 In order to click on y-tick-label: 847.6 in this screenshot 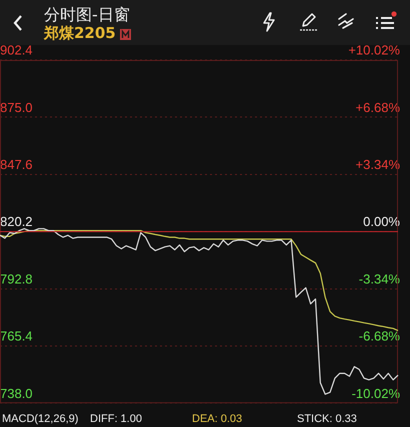, I will do `click(16, 164)`.